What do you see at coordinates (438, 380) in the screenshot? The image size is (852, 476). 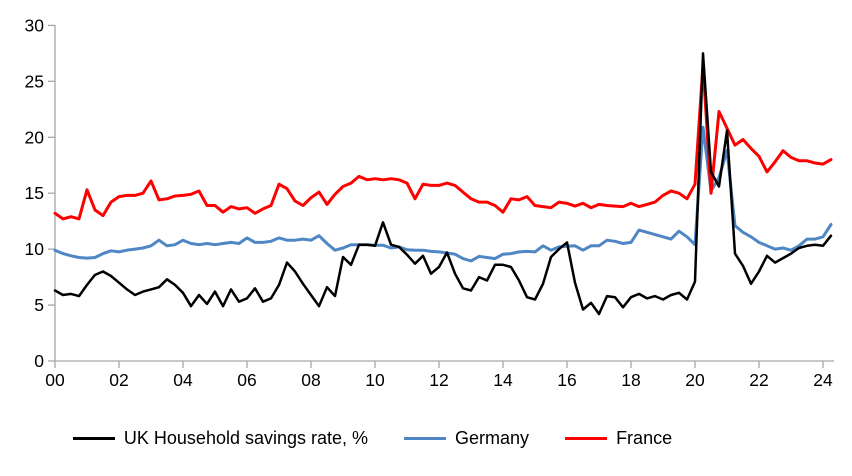 I see `x-tick-label: 12` at bounding box center [438, 380].